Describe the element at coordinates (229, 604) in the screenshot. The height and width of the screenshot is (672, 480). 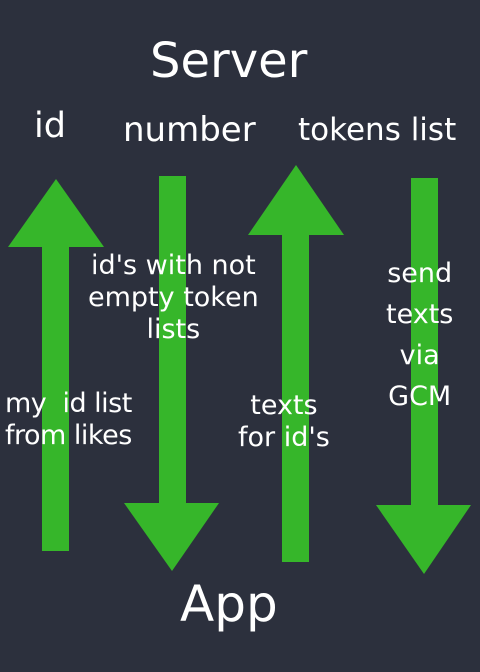
I see `app-label: App` at that location.